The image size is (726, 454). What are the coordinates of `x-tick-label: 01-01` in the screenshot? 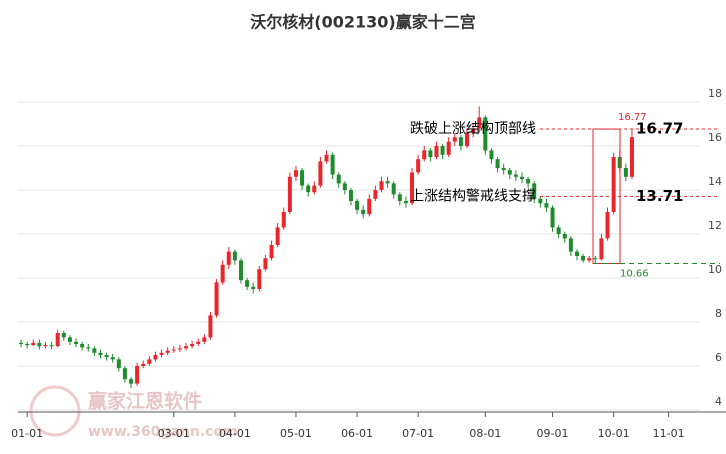 It's located at (27, 433).